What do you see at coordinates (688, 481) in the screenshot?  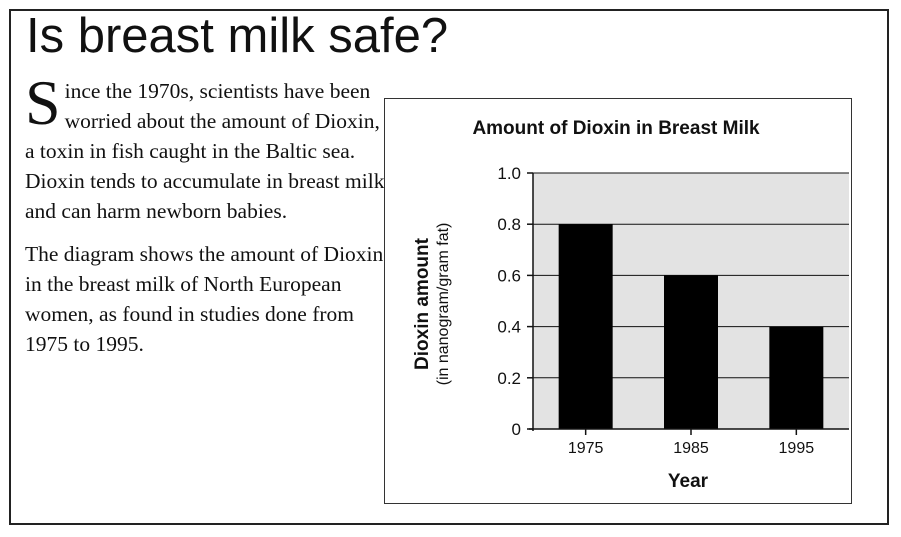 I see `x-axis-label: Year` at bounding box center [688, 481].